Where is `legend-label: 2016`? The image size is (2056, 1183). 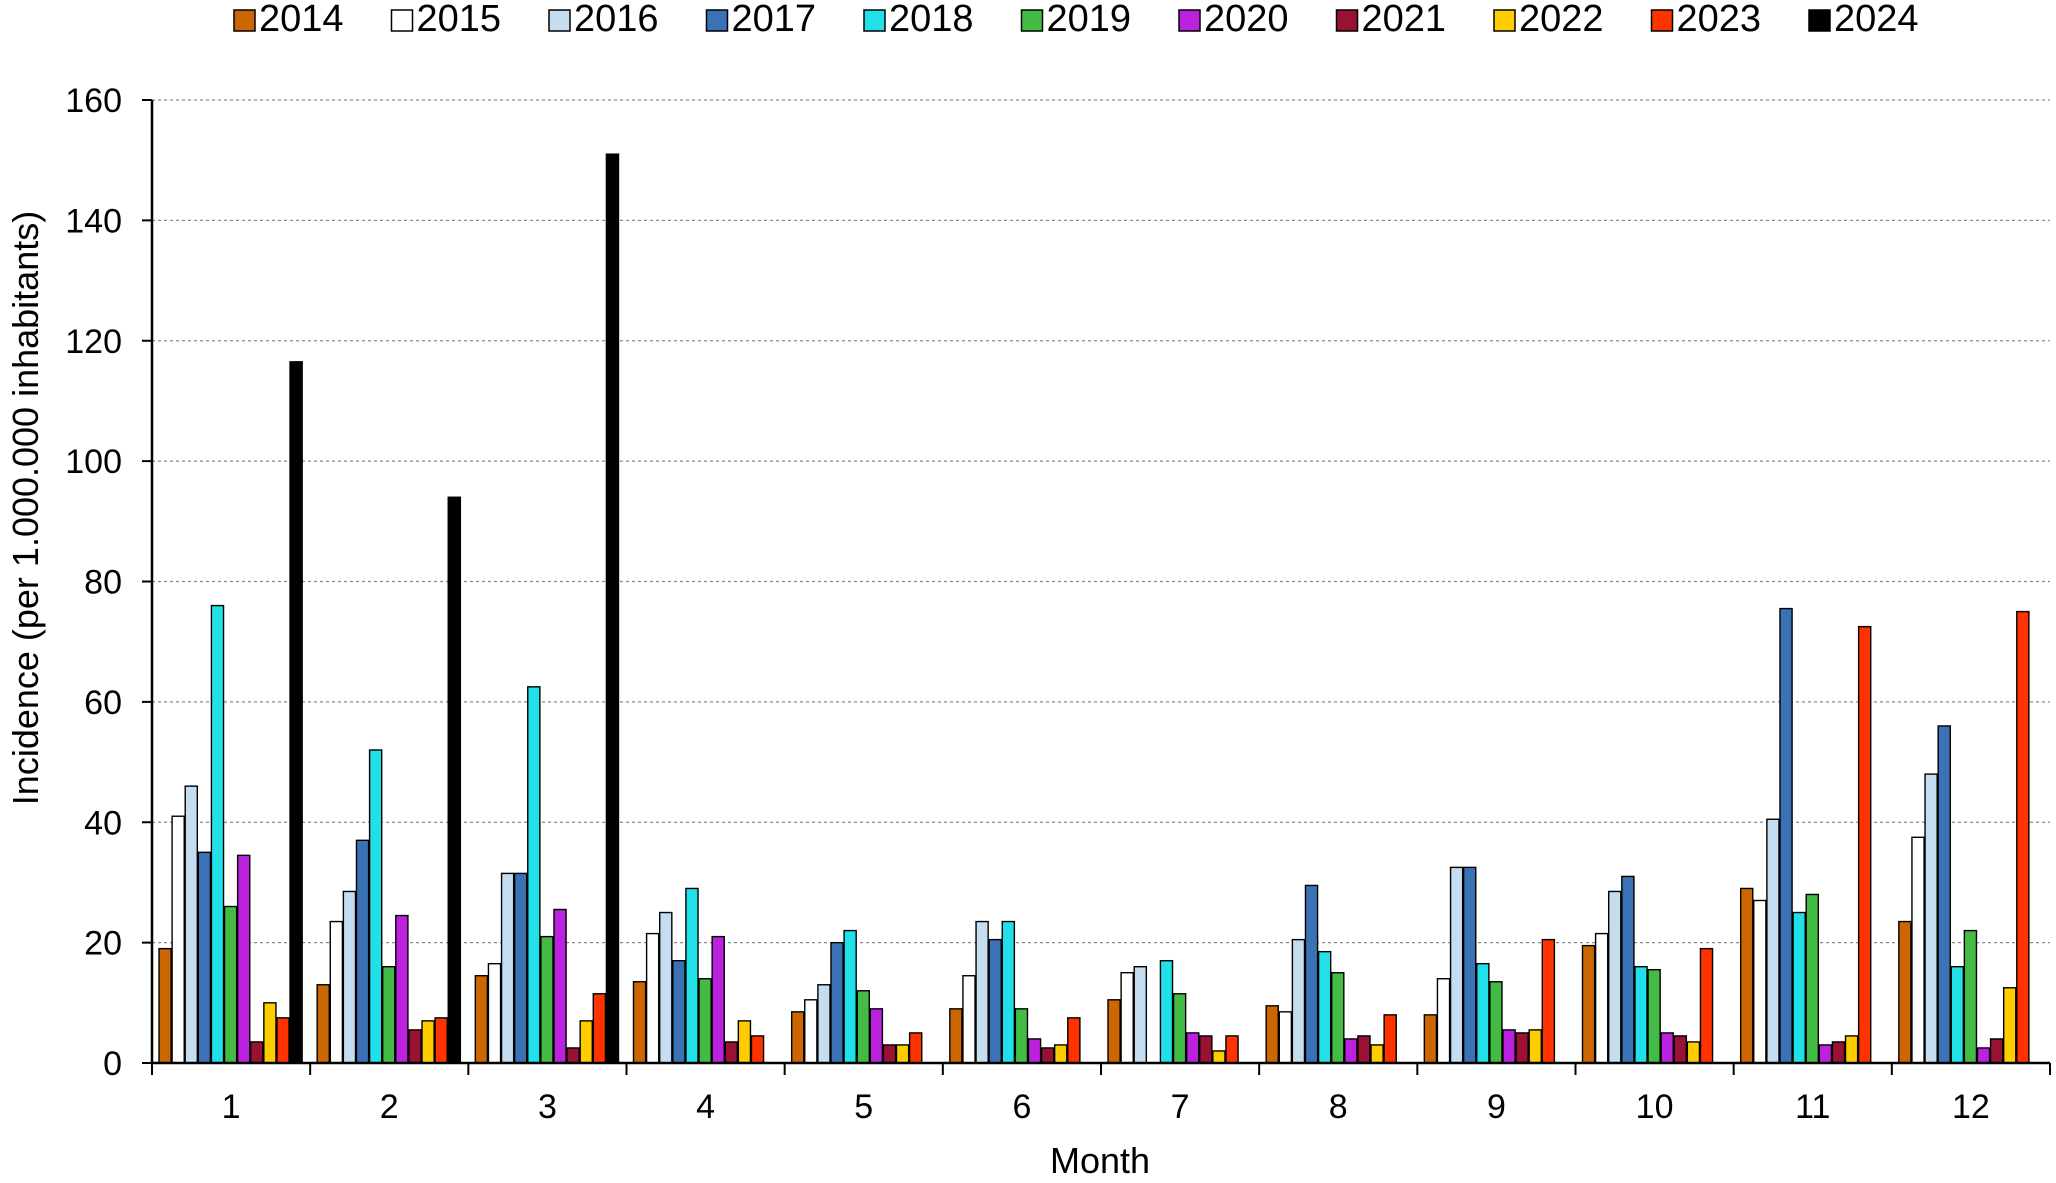
legend-label: 2016 is located at coordinates (616, 20).